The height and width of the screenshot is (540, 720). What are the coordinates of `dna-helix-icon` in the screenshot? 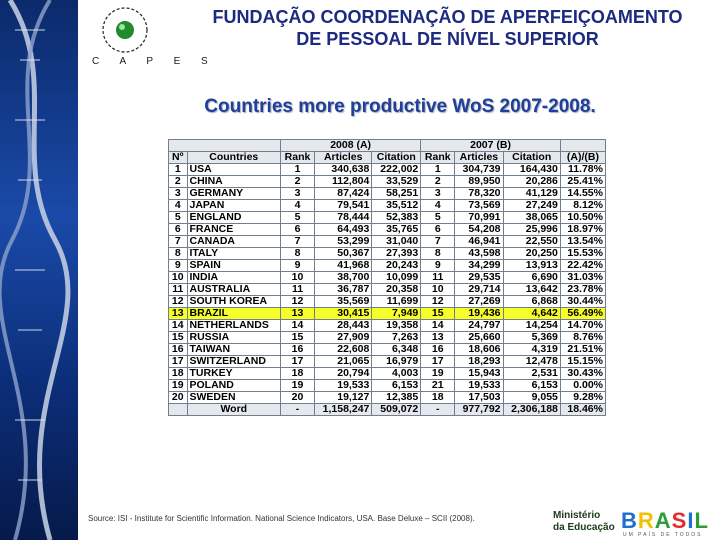 It's located at (35, 270).